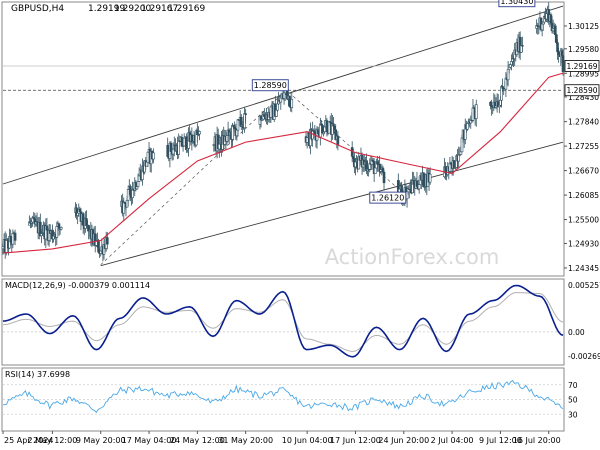 This screenshot has height=450, width=600. I want to click on last-price-tag-text: 1.29169, so click(581, 66).